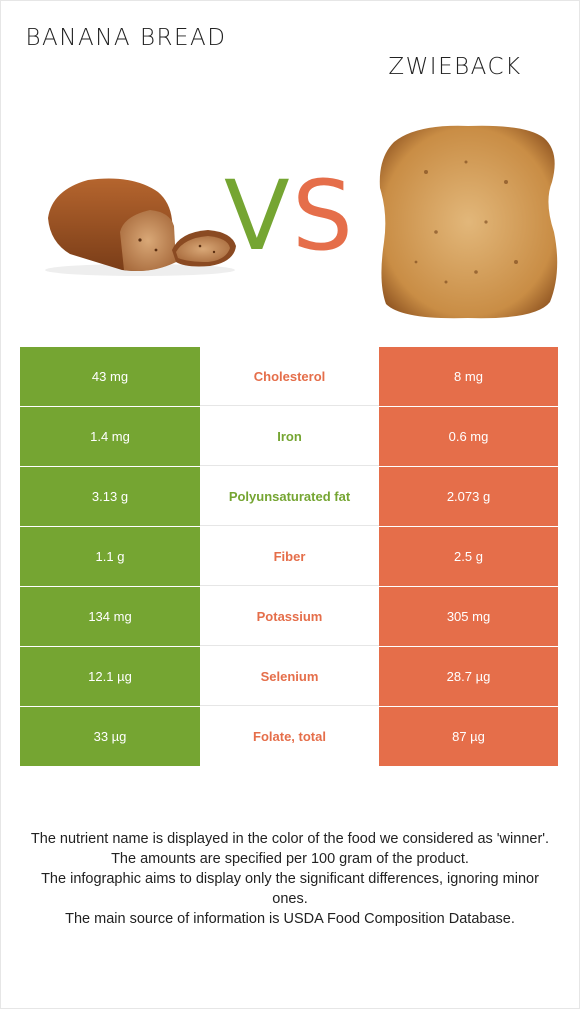 The image size is (580, 1009). I want to click on nutrient-name: Folate, total, so click(289, 736).